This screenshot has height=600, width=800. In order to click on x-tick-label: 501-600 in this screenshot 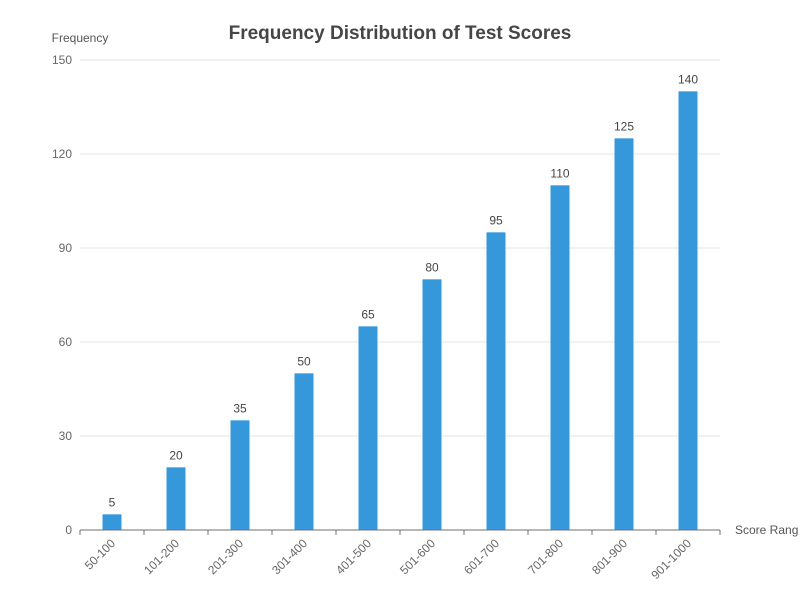, I will do `click(417, 556)`.